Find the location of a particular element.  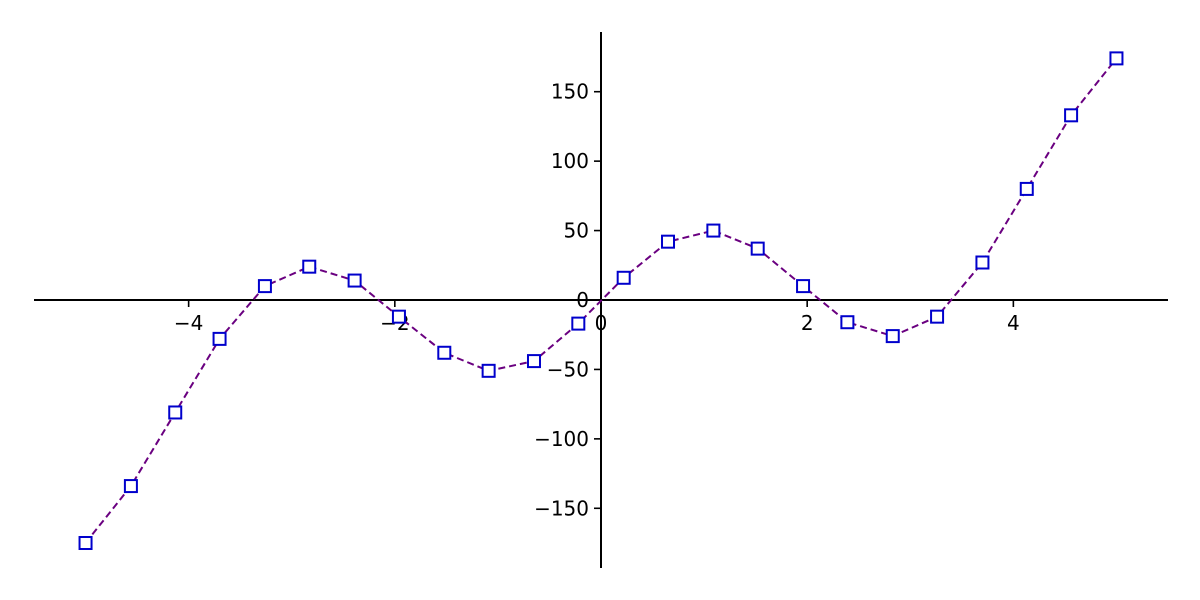

y-tick-label: −50 is located at coordinates (568, 369).